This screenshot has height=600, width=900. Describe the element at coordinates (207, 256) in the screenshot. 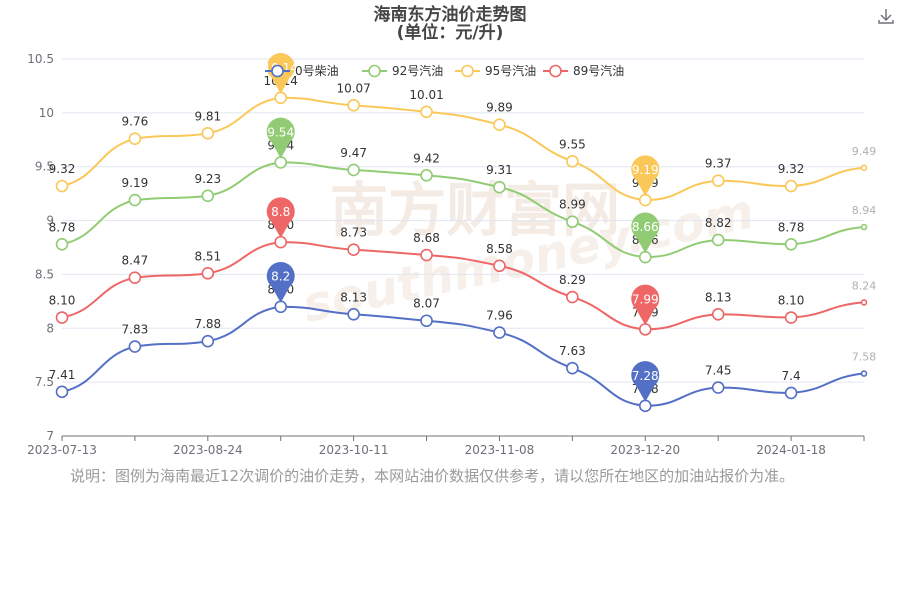

I see `data-label: 8.51` at that location.